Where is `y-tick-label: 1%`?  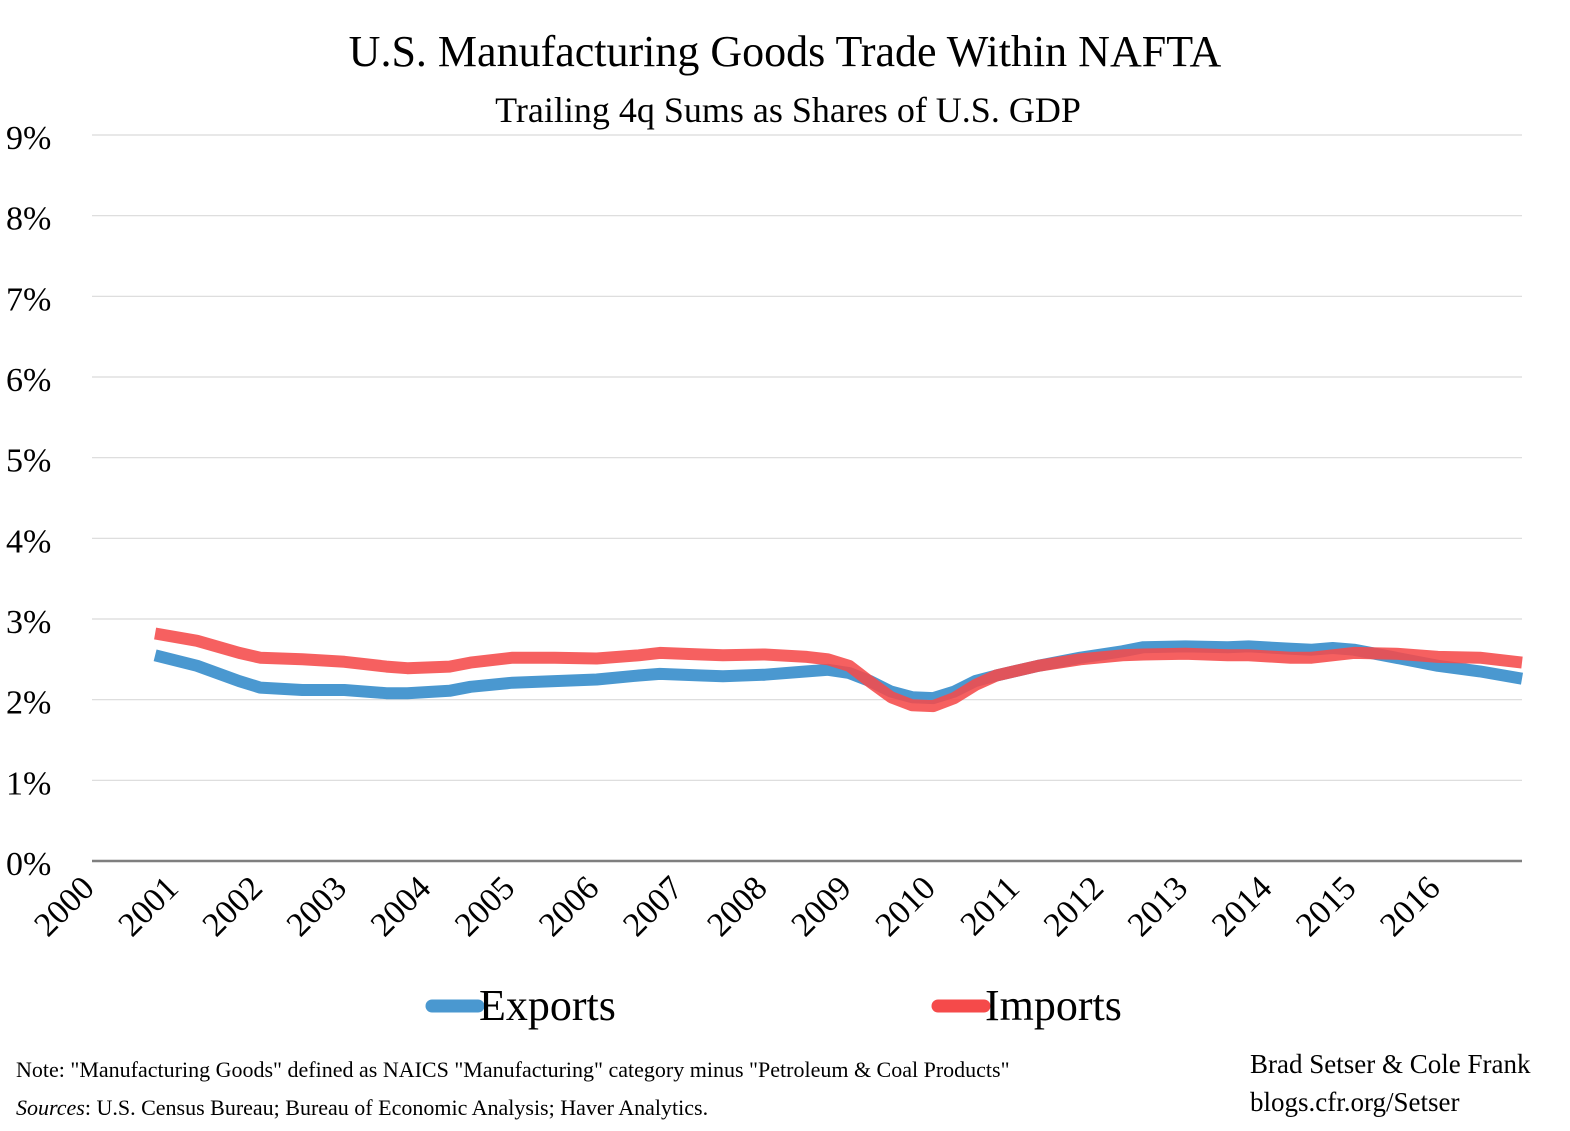 y-tick-label: 1% is located at coordinates (28, 783).